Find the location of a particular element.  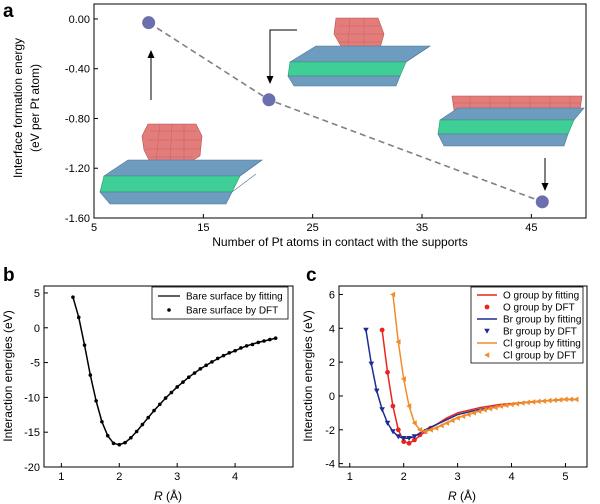

c-x-tick-label: 1 is located at coordinates (350, 477).